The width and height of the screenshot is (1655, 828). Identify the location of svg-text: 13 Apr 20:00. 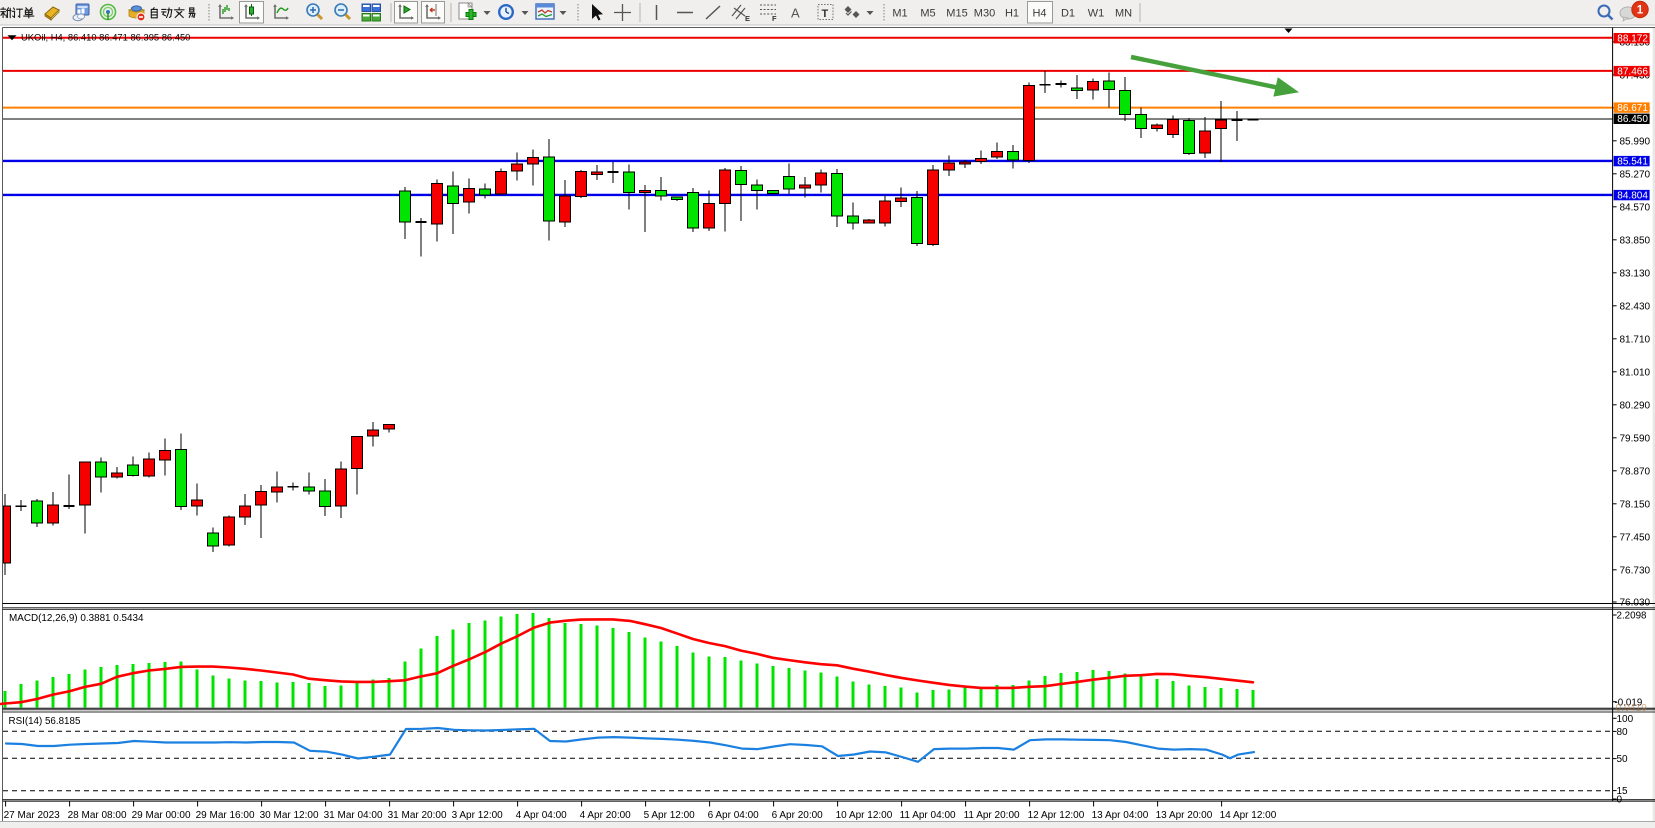
(1184, 815).